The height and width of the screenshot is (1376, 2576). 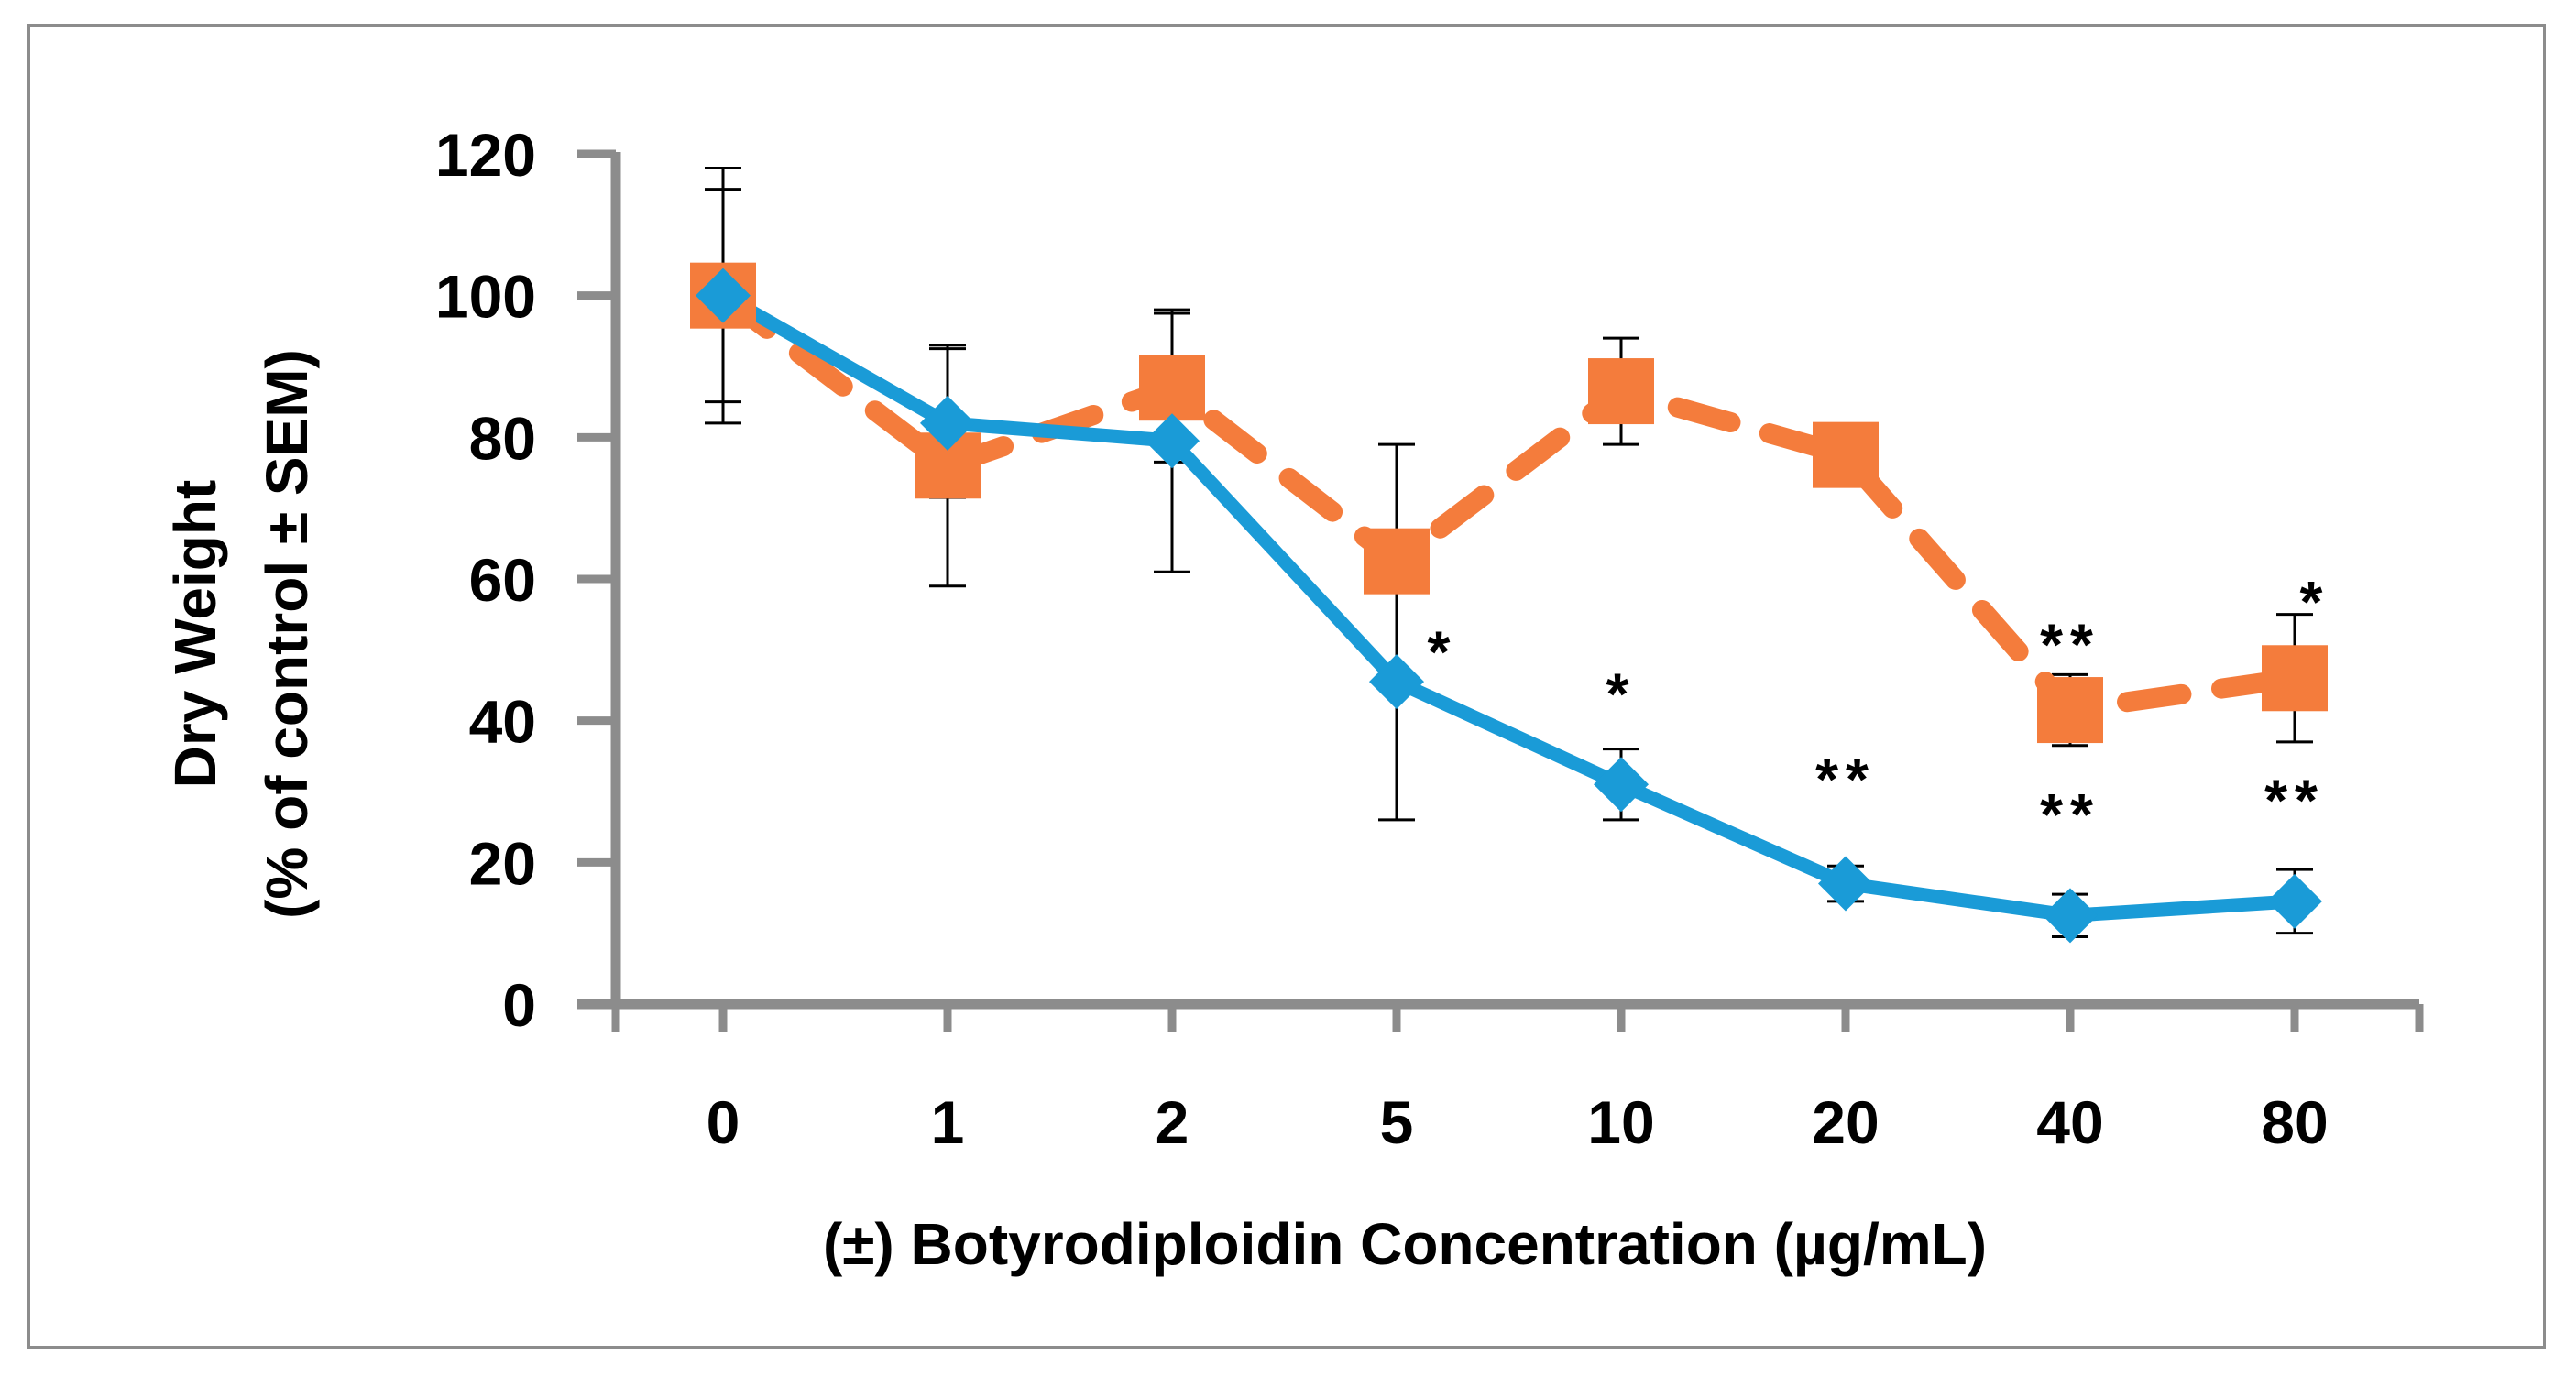 I want to click on x-tick-label: 2, so click(x=1172, y=1122).